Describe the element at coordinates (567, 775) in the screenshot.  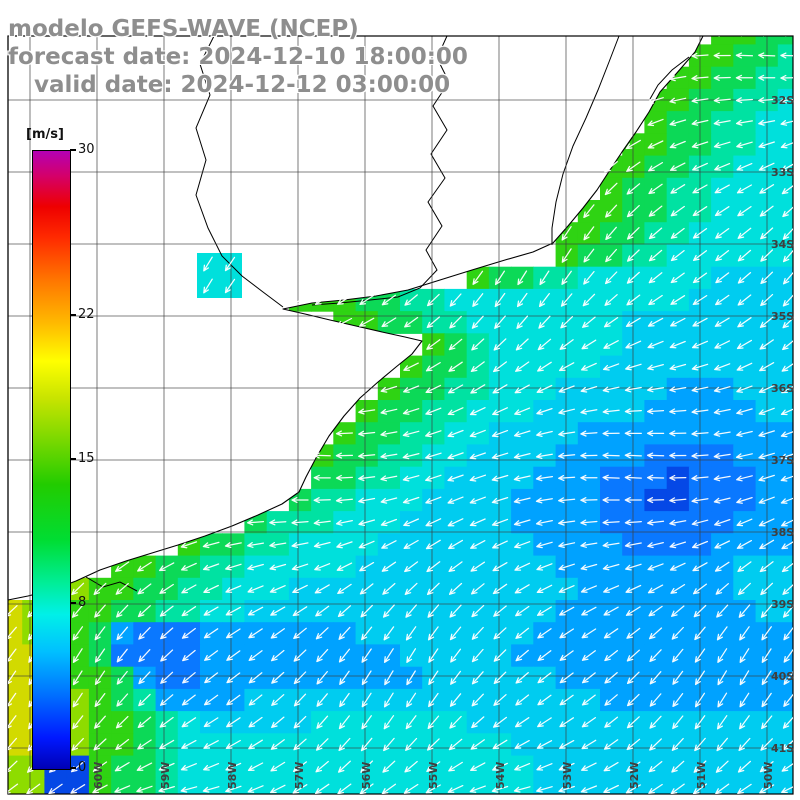
I see `lon-label: 53W` at that location.